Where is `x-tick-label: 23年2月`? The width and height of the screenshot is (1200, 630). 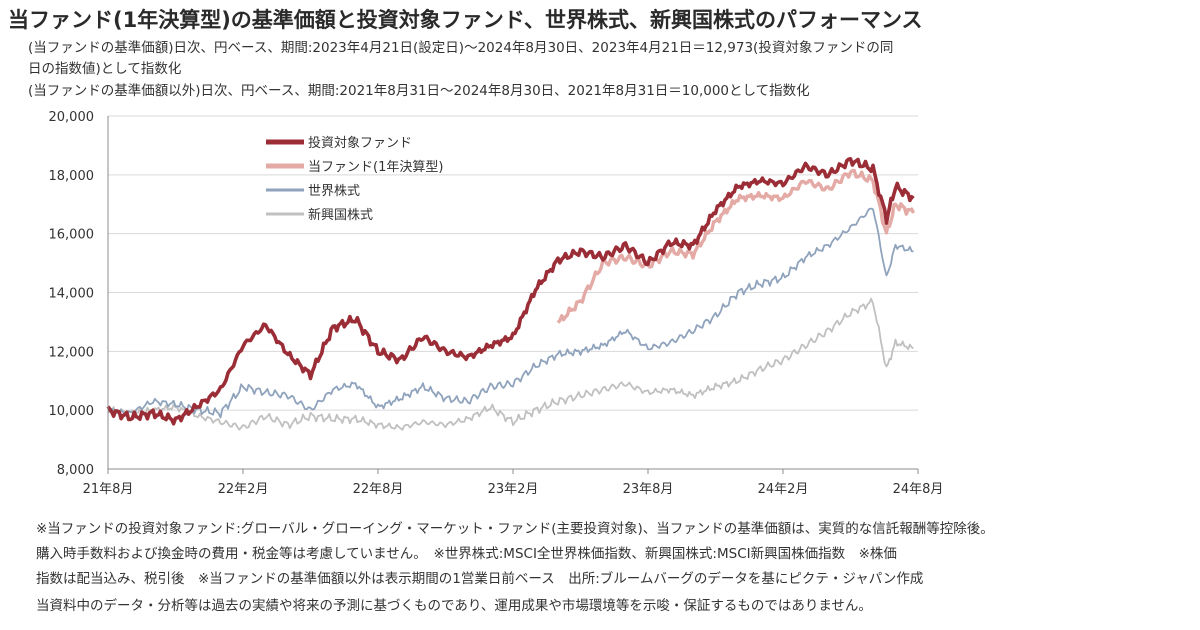 x-tick-label: 23年2月 is located at coordinates (513, 489).